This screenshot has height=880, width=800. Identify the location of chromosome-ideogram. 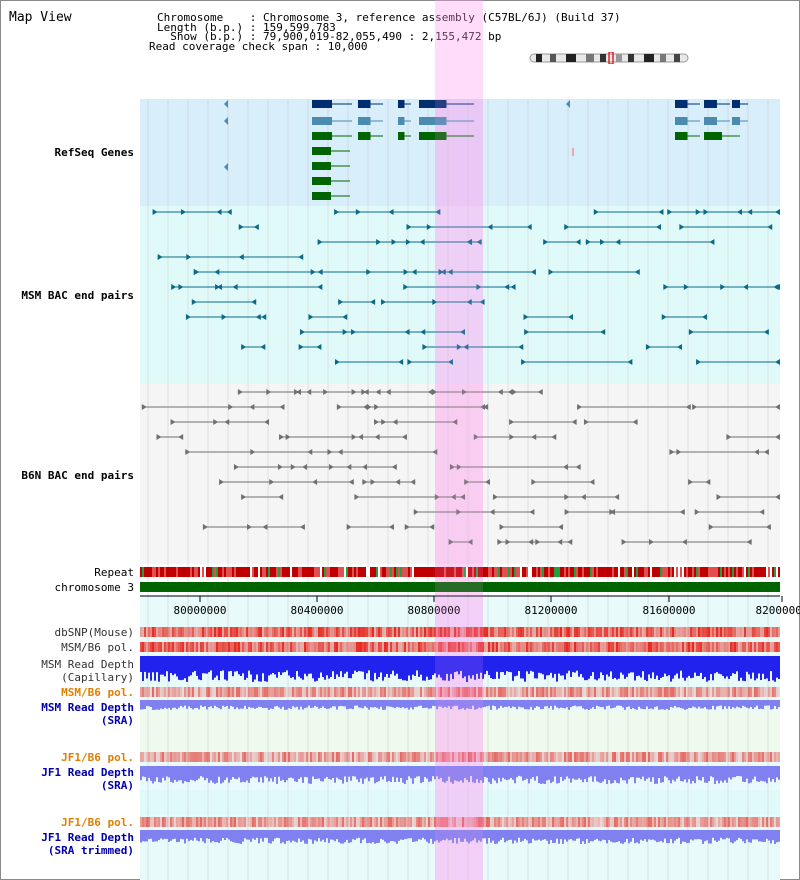
(609, 58).